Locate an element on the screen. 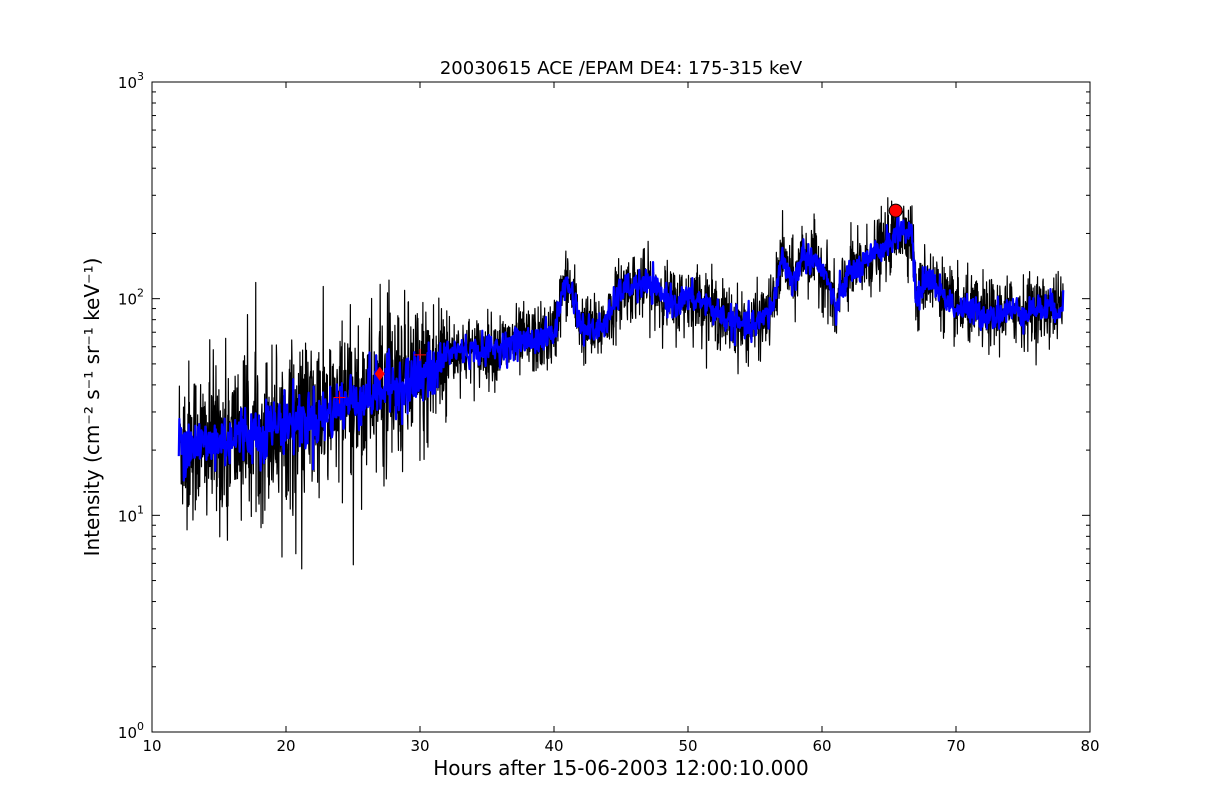 This screenshot has height=812, width=1212. y-tick-label: 10³ is located at coordinates (131, 81).